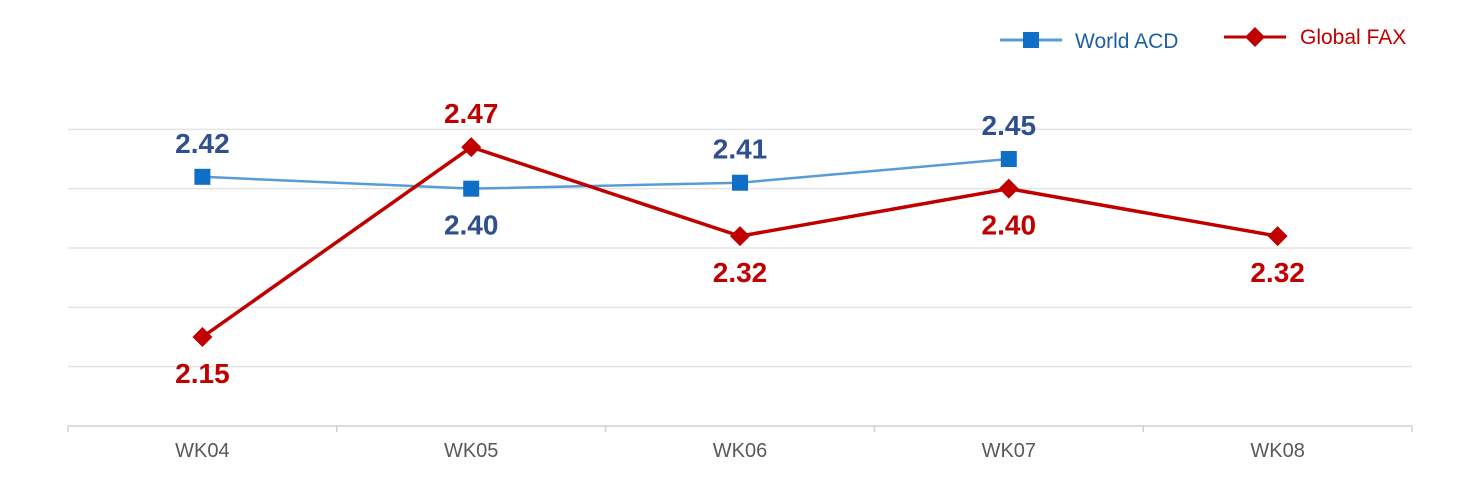 The width and height of the screenshot is (1476, 485). What do you see at coordinates (605, 173) in the screenshot?
I see `series-line-world-acd` at bounding box center [605, 173].